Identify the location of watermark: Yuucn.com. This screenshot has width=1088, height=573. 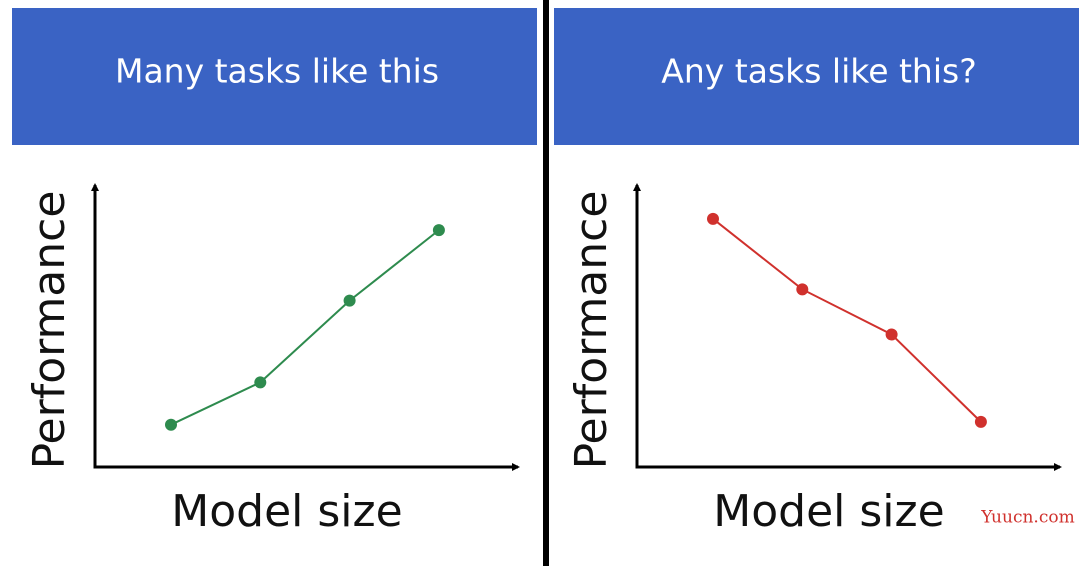
(1027, 518).